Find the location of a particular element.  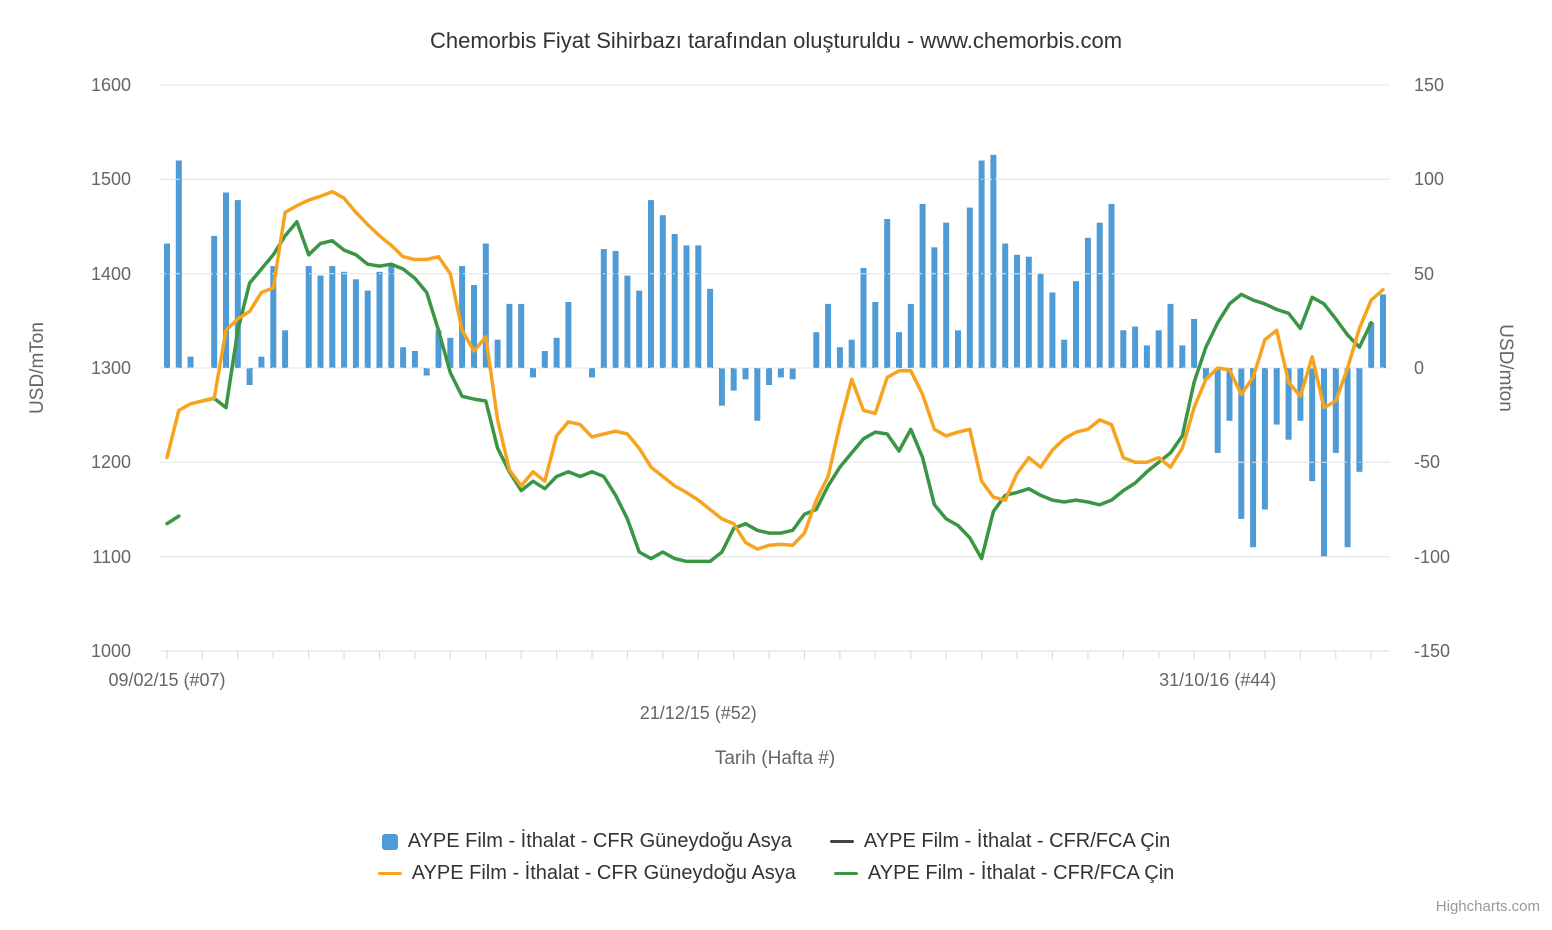

legend-item-column-sea: AYPE Film - İthalat - CFR Güneydoğu Asya is located at coordinates (586, 841).